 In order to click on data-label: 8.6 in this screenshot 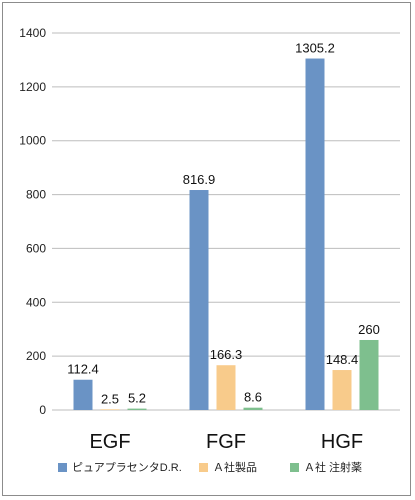, I will do `click(253, 397)`.